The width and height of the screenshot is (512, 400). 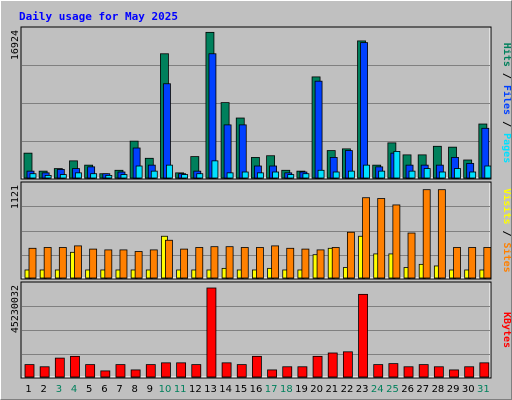 What do you see at coordinates (506, 230) in the screenshot?
I see `legend-label: Visits / Sites` at bounding box center [506, 230].